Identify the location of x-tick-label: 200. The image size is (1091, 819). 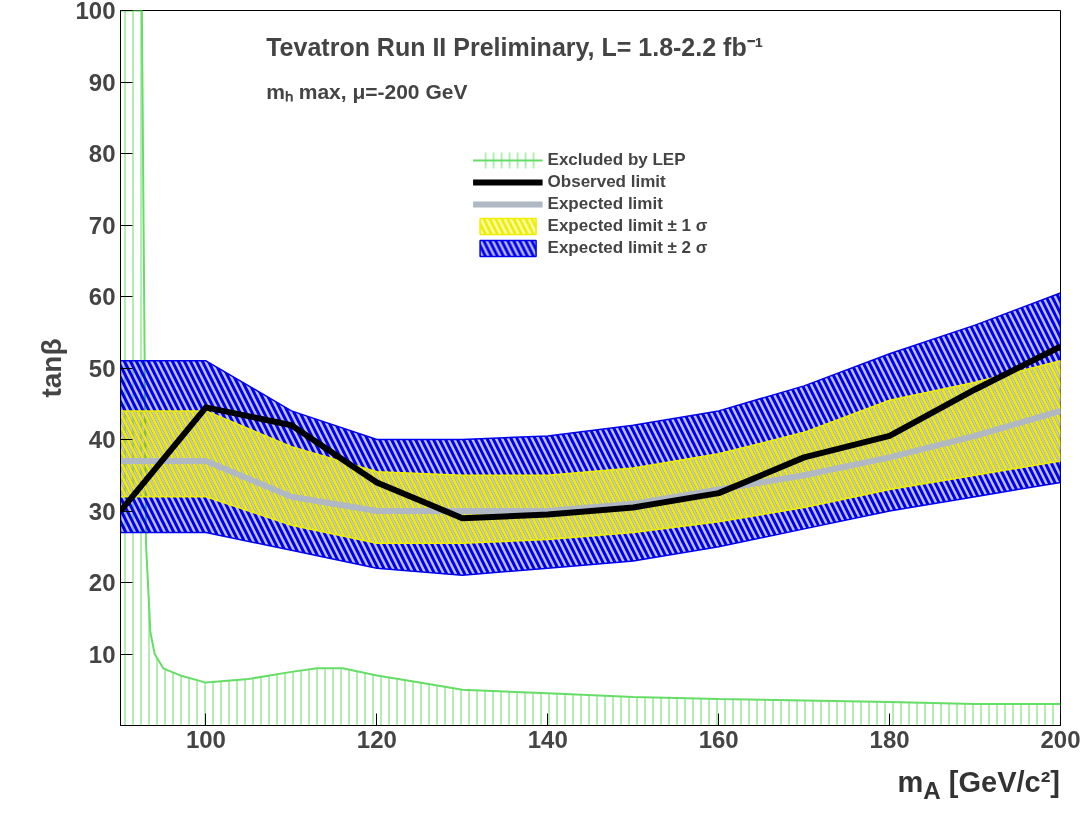
(1060, 739).